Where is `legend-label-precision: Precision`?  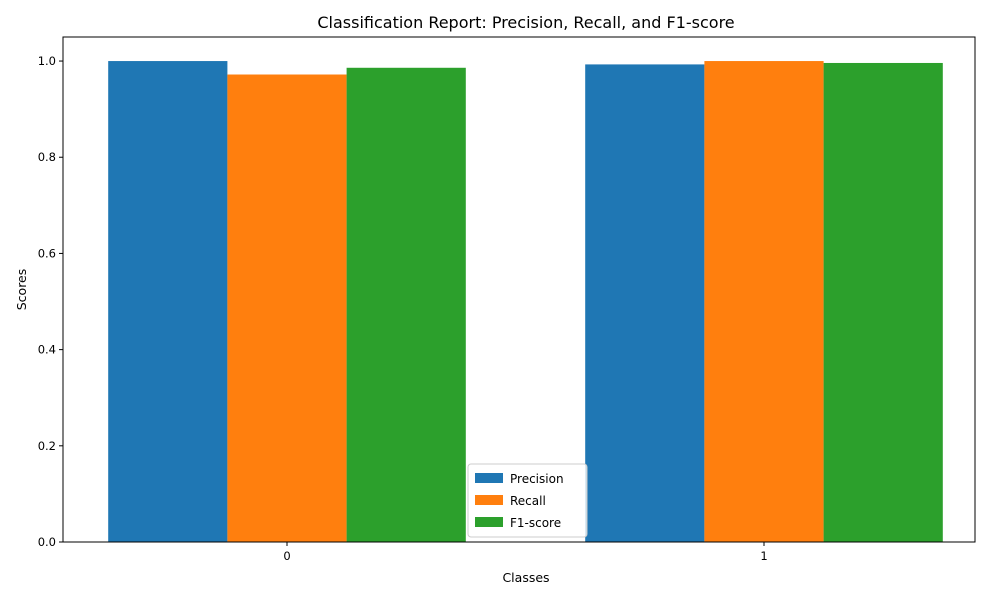
legend-label-precision: Precision is located at coordinates (537, 479).